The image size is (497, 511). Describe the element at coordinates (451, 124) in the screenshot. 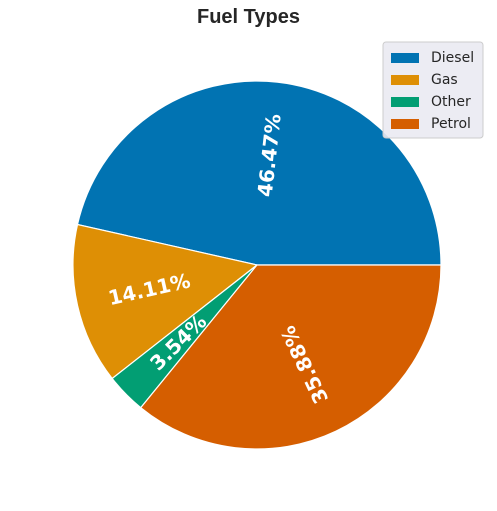

I see `legend-label-petrol: Petrol` at that location.